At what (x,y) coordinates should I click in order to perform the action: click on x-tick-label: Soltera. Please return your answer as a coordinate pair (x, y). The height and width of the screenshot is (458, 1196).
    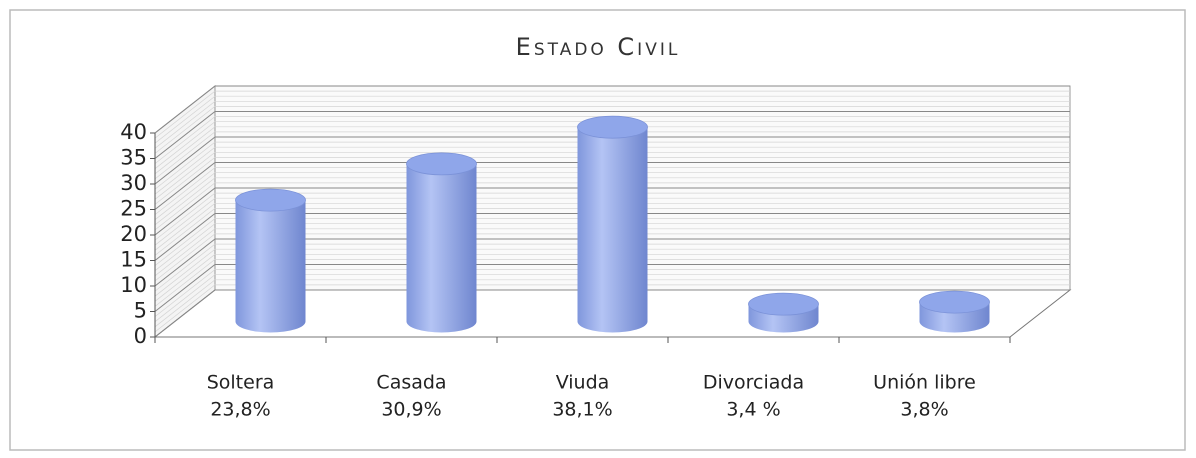
    Looking at the image, I should click on (241, 383).